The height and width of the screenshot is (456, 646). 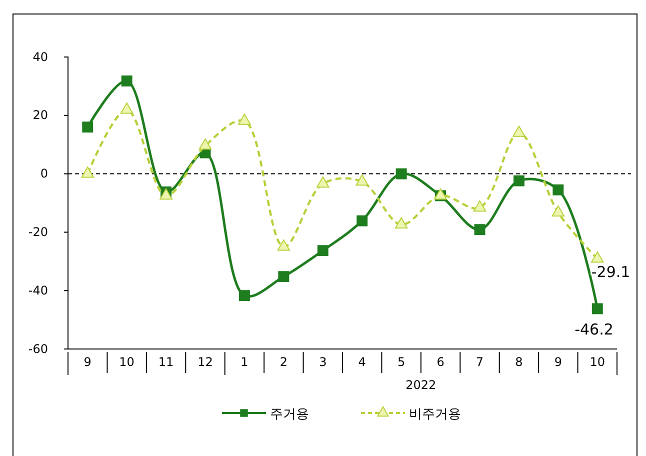 I want to click on x-tick-label: 5, so click(x=402, y=362).